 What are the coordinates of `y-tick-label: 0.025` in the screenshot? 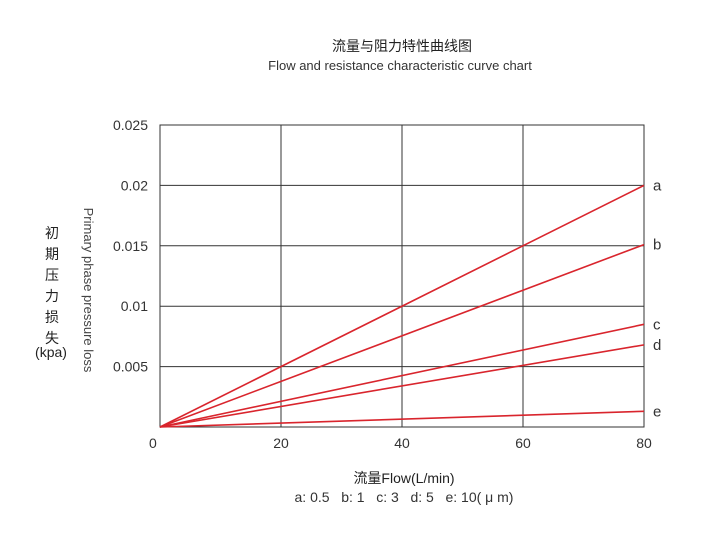 It's located at (130, 125).